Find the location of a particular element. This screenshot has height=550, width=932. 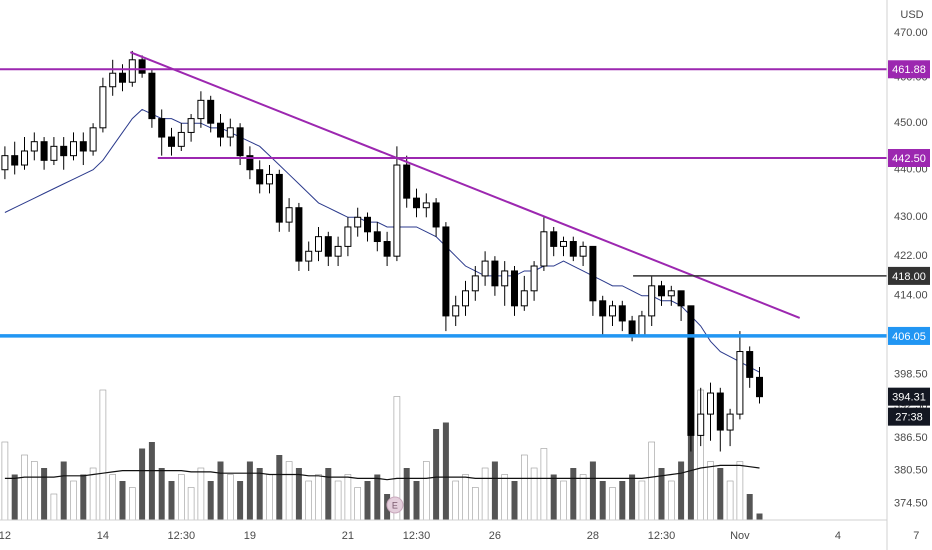

y-tick-label: 398.50 is located at coordinates (911, 375).